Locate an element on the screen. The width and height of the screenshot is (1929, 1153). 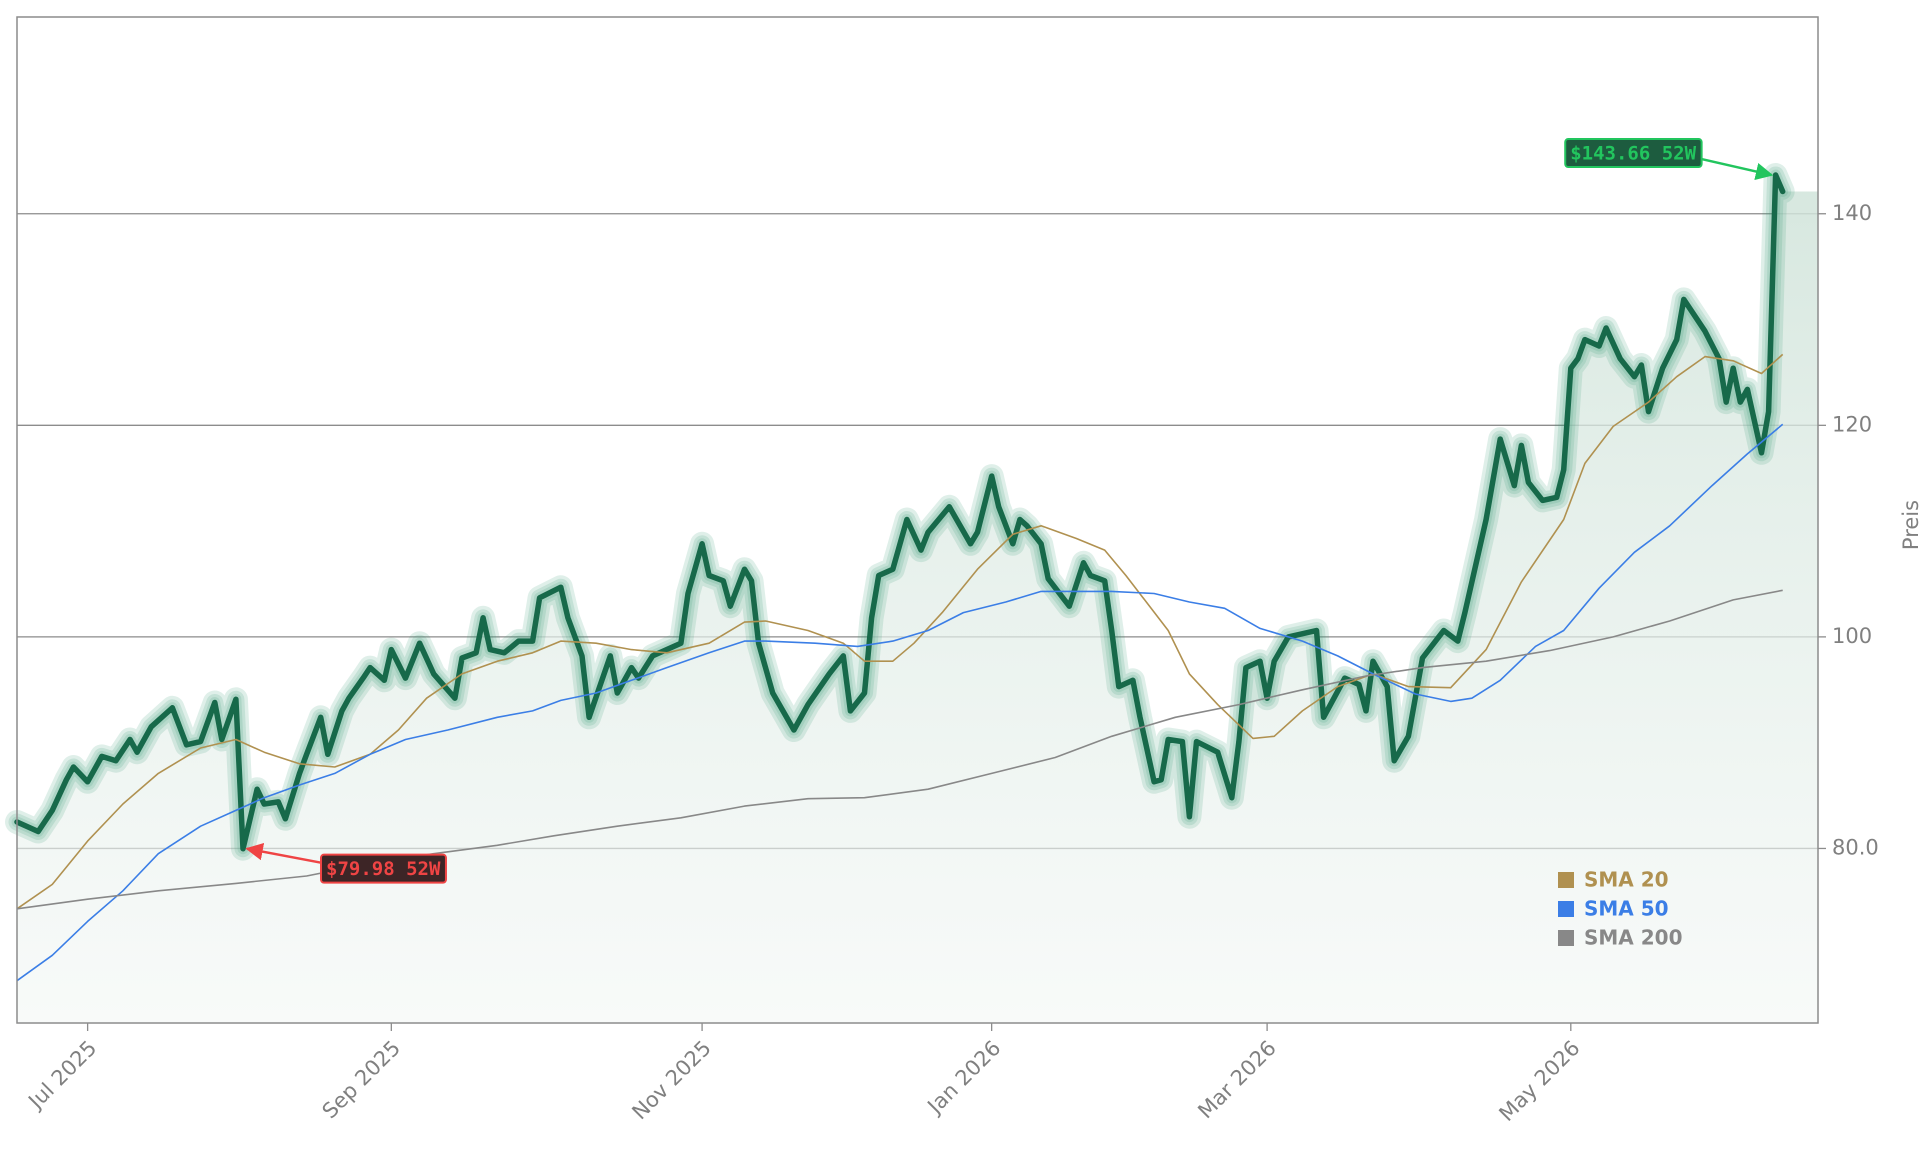
y-tick-label: 120 is located at coordinates (1852, 424).